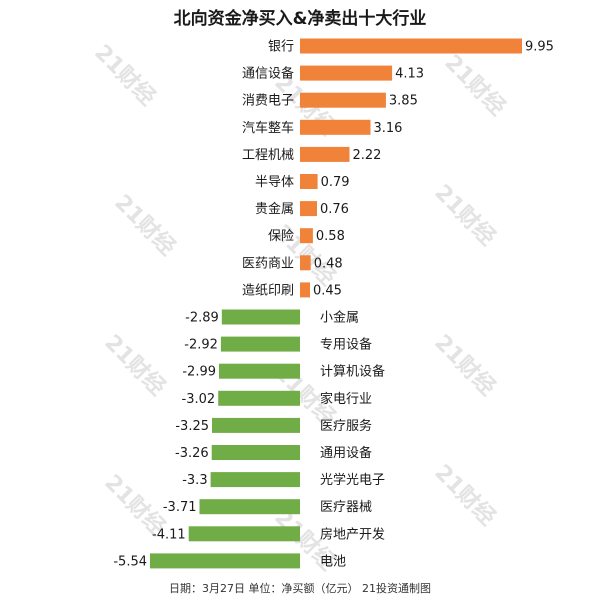 The image size is (600, 600). I want to click on value-label: -2.92, so click(201, 345).